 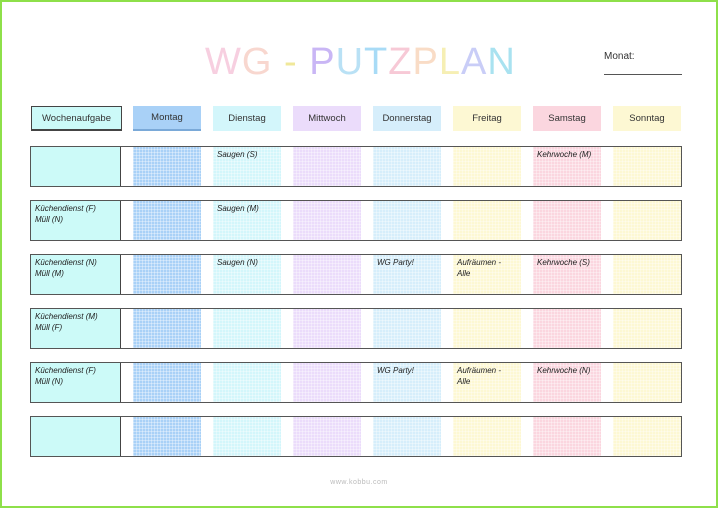 What do you see at coordinates (376, 62) in the screenshot?
I see `title-letter: T` at bounding box center [376, 62].